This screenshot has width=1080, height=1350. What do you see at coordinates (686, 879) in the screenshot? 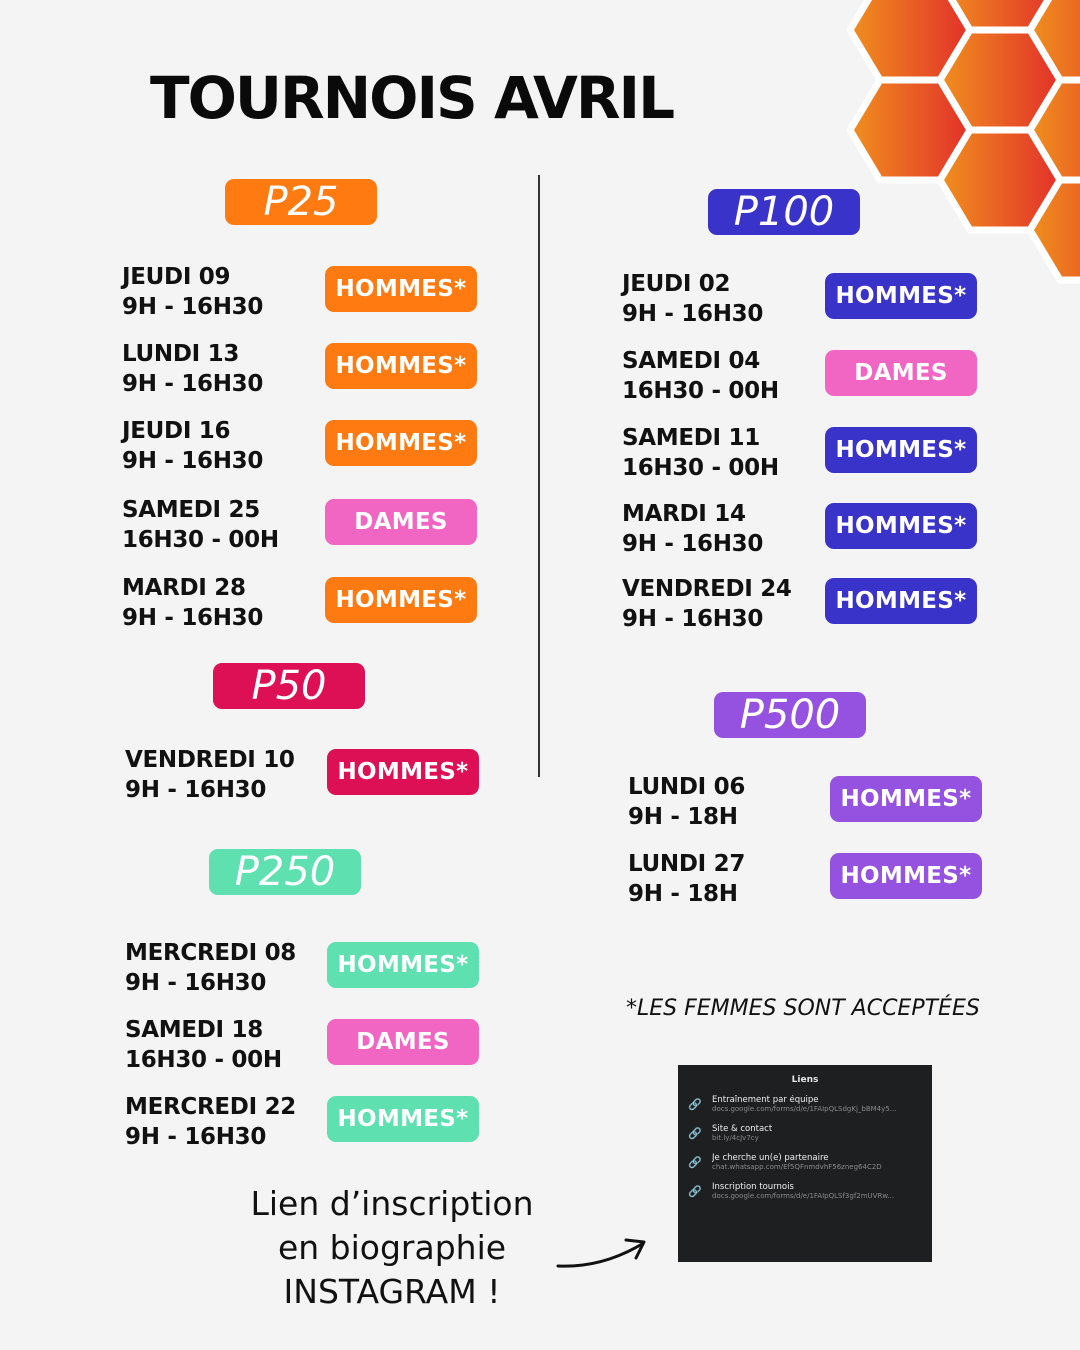
I see `tournament-row: LUNDI 27 9H - 18H` at bounding box center [686, 879].